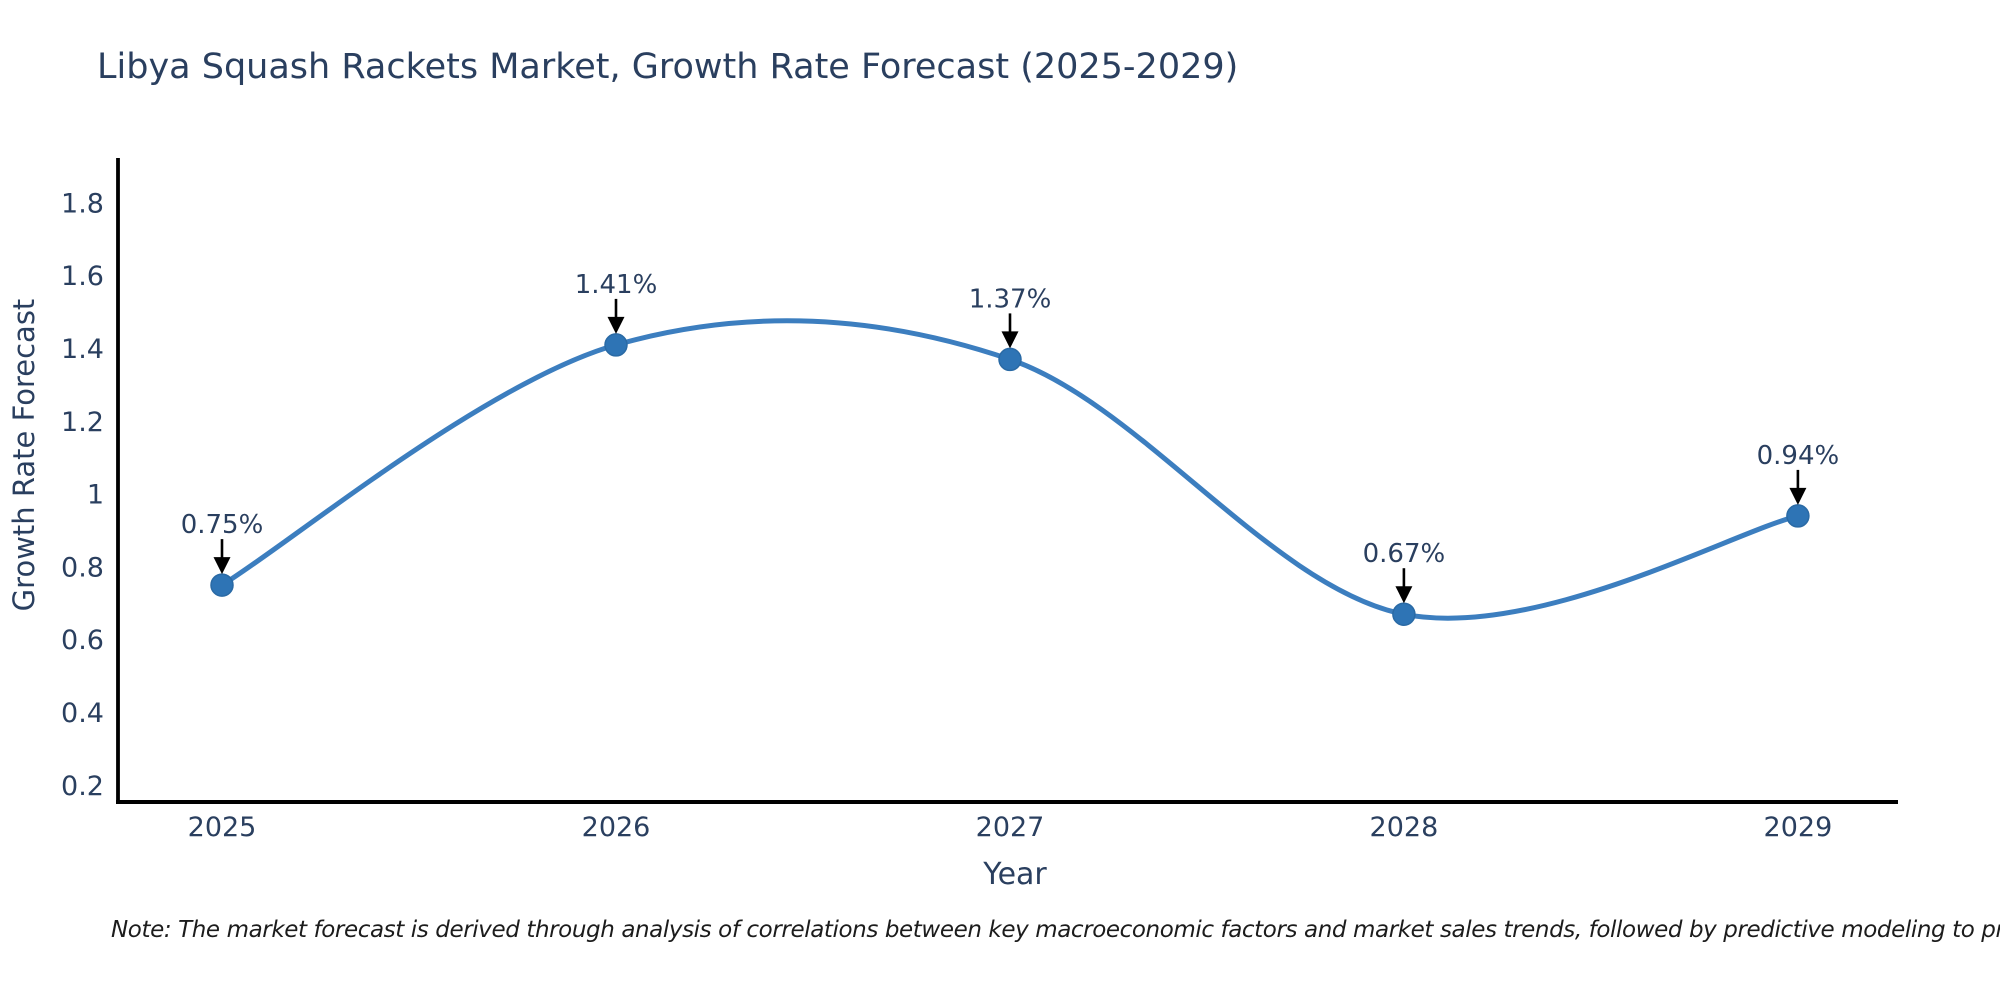 Image resolution: width=2000 pixels, height=1000 pixels. I want to click on y-tick-label: 1.6, so click(82, 276).